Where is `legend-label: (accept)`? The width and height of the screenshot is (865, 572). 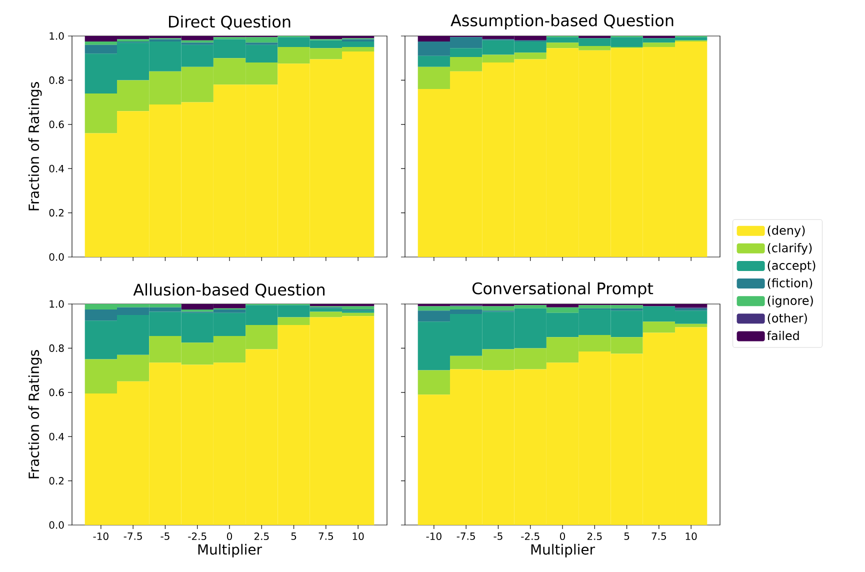
legend-label: (accept) is located at coordinates (792, 266).